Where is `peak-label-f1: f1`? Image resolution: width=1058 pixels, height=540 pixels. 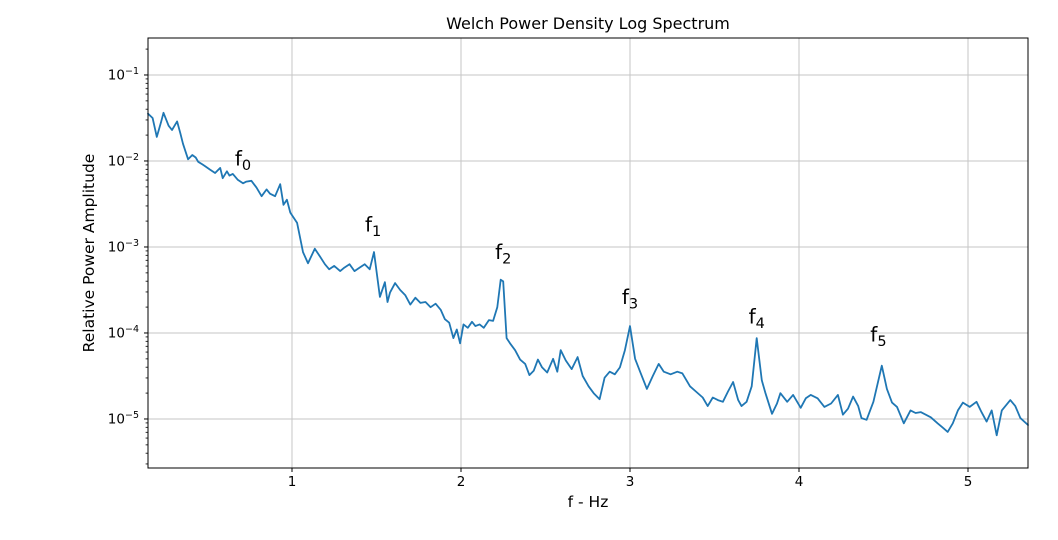 peak-label-f1: f1 is located at coordinates (373, 227).